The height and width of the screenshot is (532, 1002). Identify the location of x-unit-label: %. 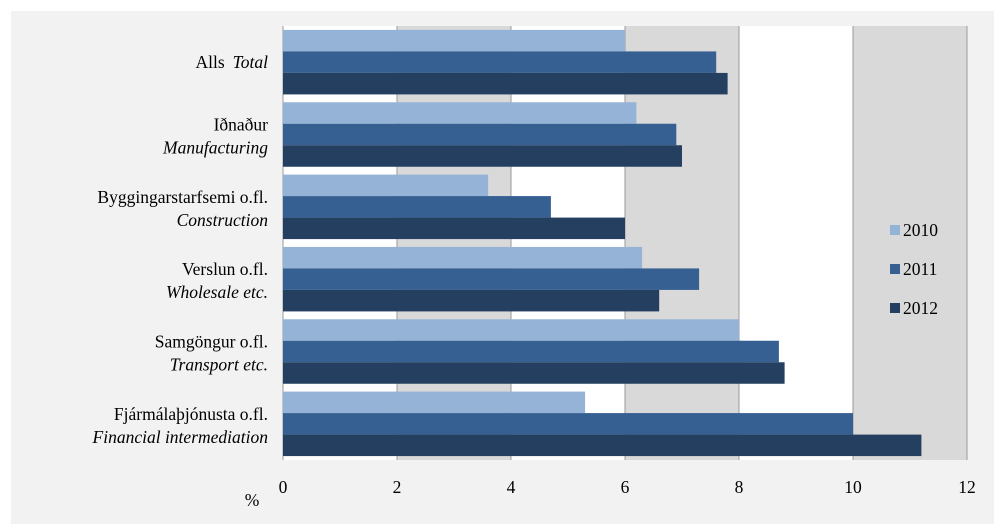
(252, 500).